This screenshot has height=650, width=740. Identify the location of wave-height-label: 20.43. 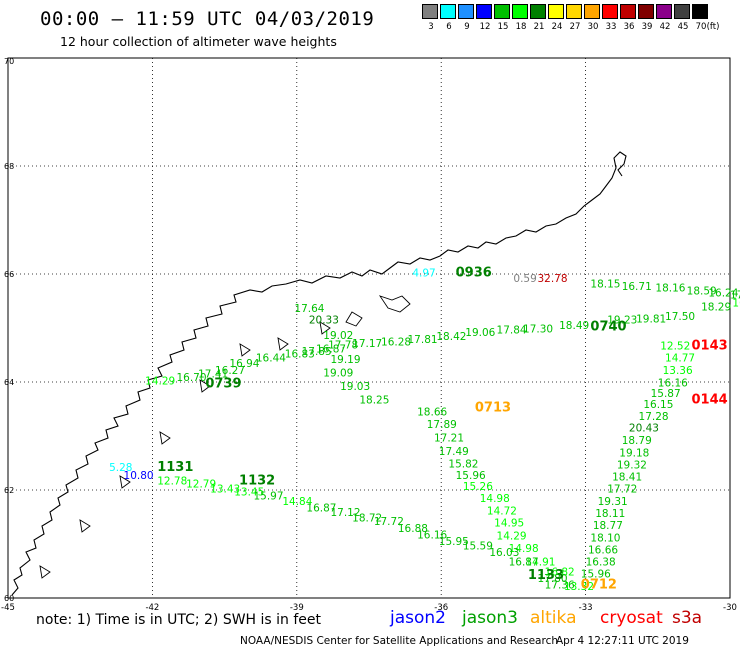
(644, 429).